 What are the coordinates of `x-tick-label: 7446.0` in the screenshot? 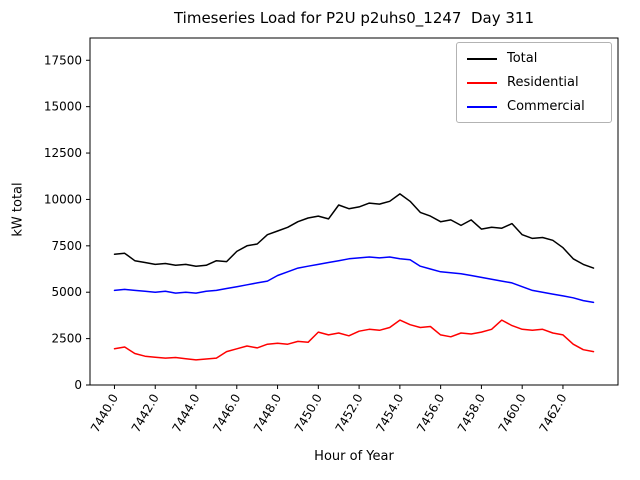 It's located at (226, 413).